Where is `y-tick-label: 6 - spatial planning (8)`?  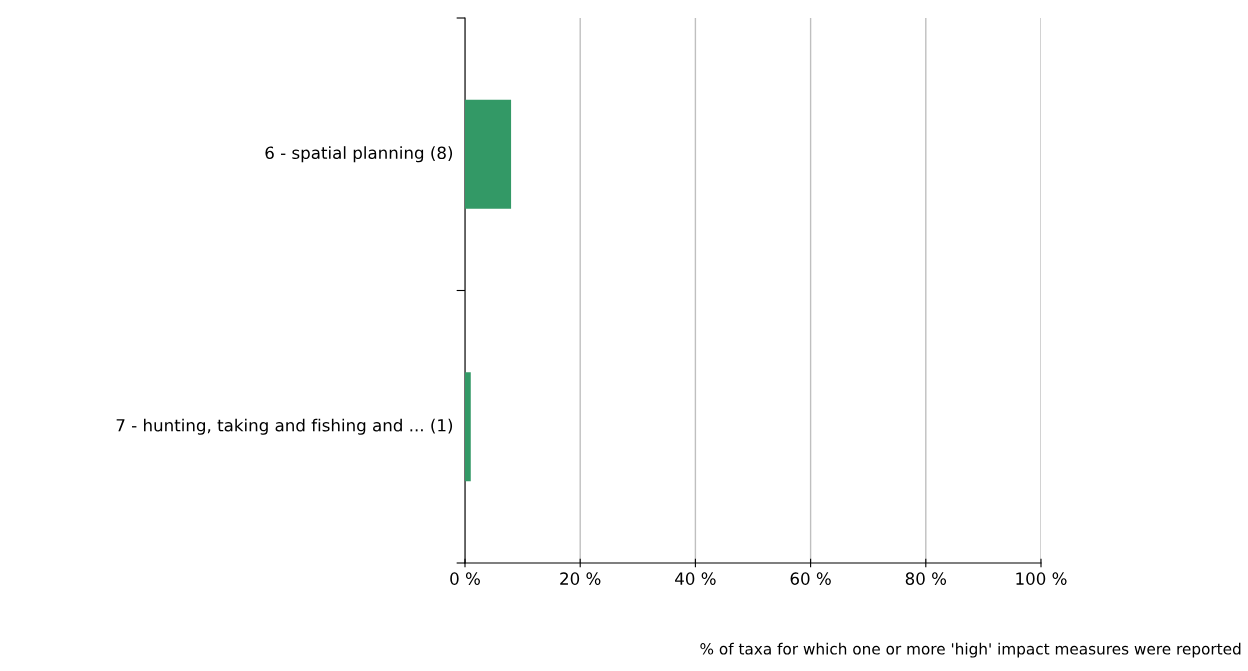
y-tick-label: 6 - spatial planning (8) is located at coordinates (359, 154).